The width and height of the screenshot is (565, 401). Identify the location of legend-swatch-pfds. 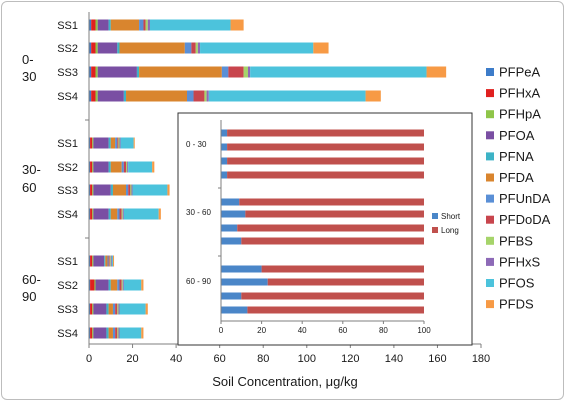
(490, 304).